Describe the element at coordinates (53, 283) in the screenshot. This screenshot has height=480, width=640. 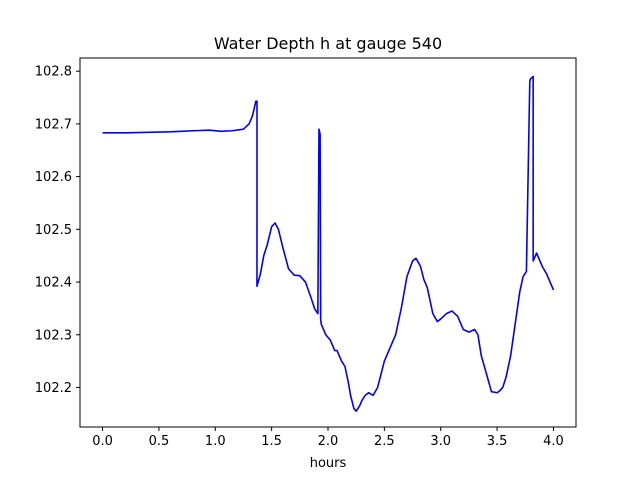
I see `y-tick-label: 102.4` at that location.